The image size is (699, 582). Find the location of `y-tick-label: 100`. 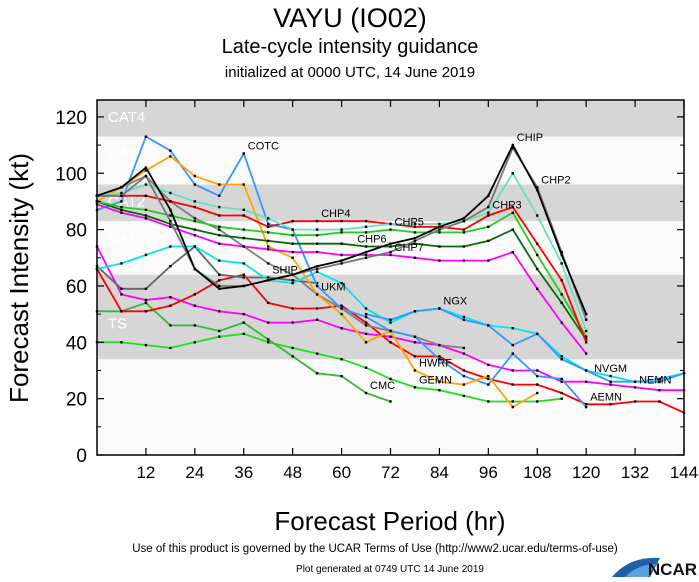

y-tick-label: 100 is located at coordinates (71, 174).